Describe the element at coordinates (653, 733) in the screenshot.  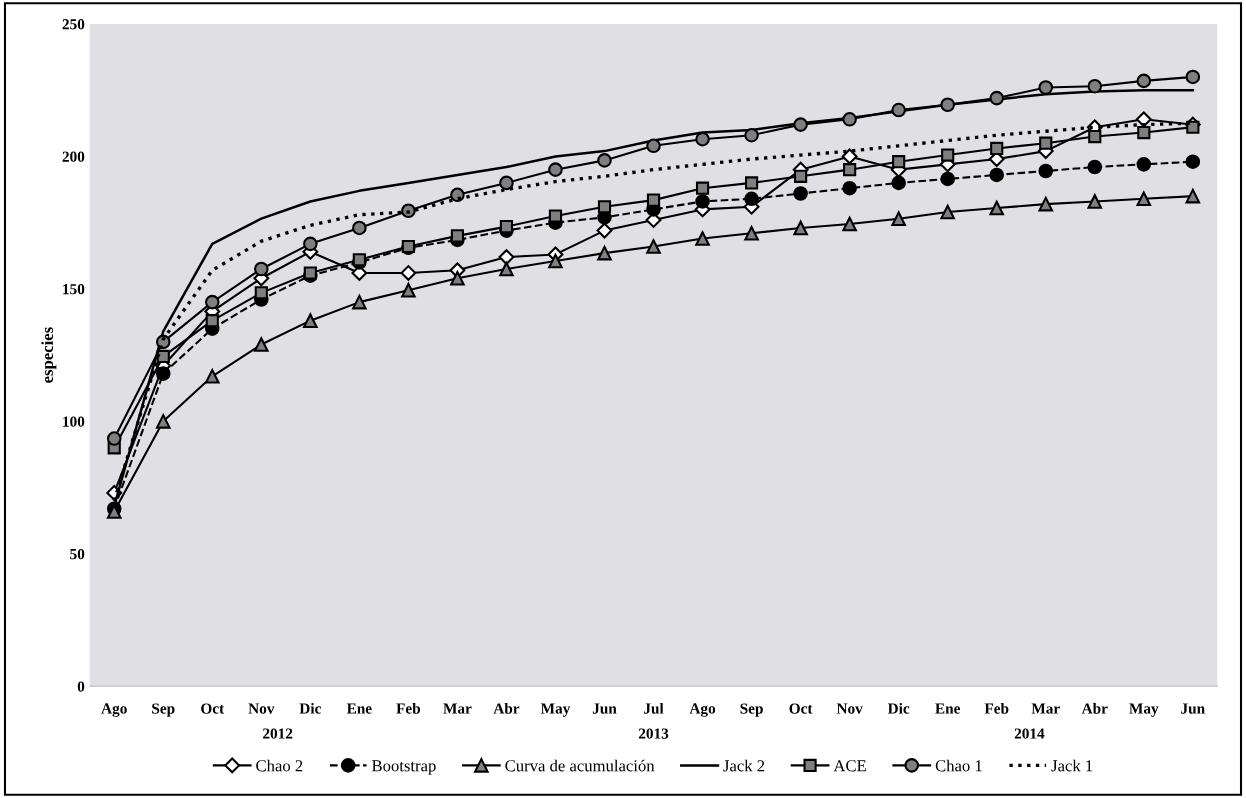
I see `text: 2013` at that location.